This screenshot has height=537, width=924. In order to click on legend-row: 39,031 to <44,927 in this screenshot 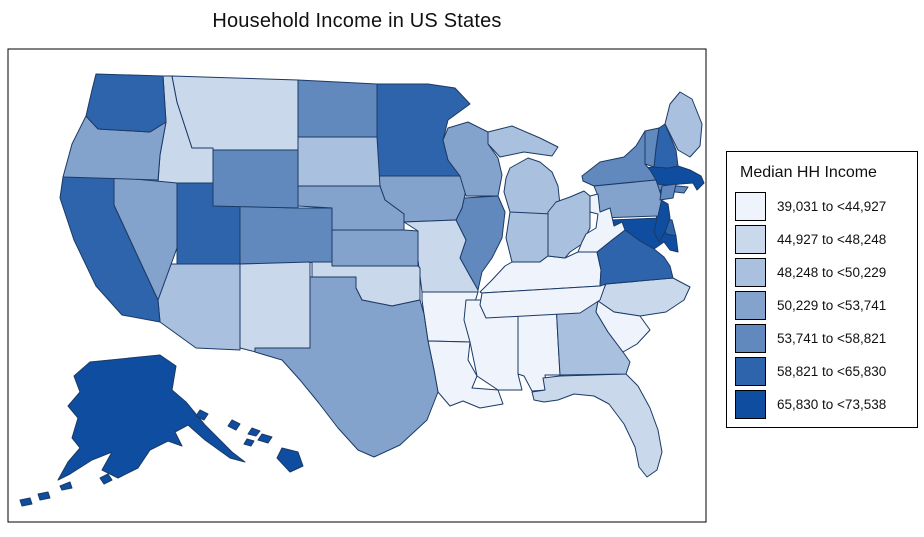, I will do `click(823, 206)`.